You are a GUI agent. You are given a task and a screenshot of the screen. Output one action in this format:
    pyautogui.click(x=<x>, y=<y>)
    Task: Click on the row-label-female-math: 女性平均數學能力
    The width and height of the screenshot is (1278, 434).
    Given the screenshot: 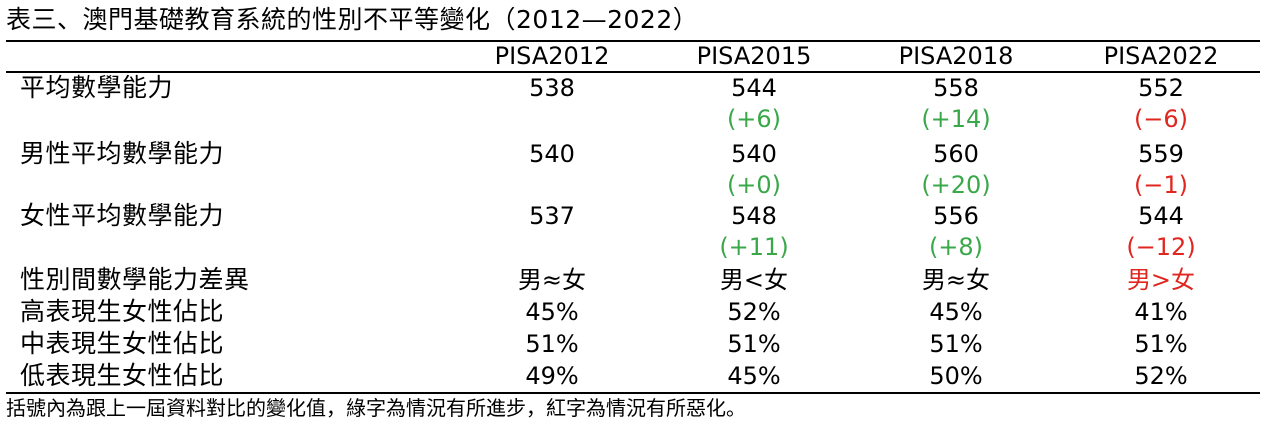 What is the action you would take?
    pyautogui.click(x=122, y=215)
    